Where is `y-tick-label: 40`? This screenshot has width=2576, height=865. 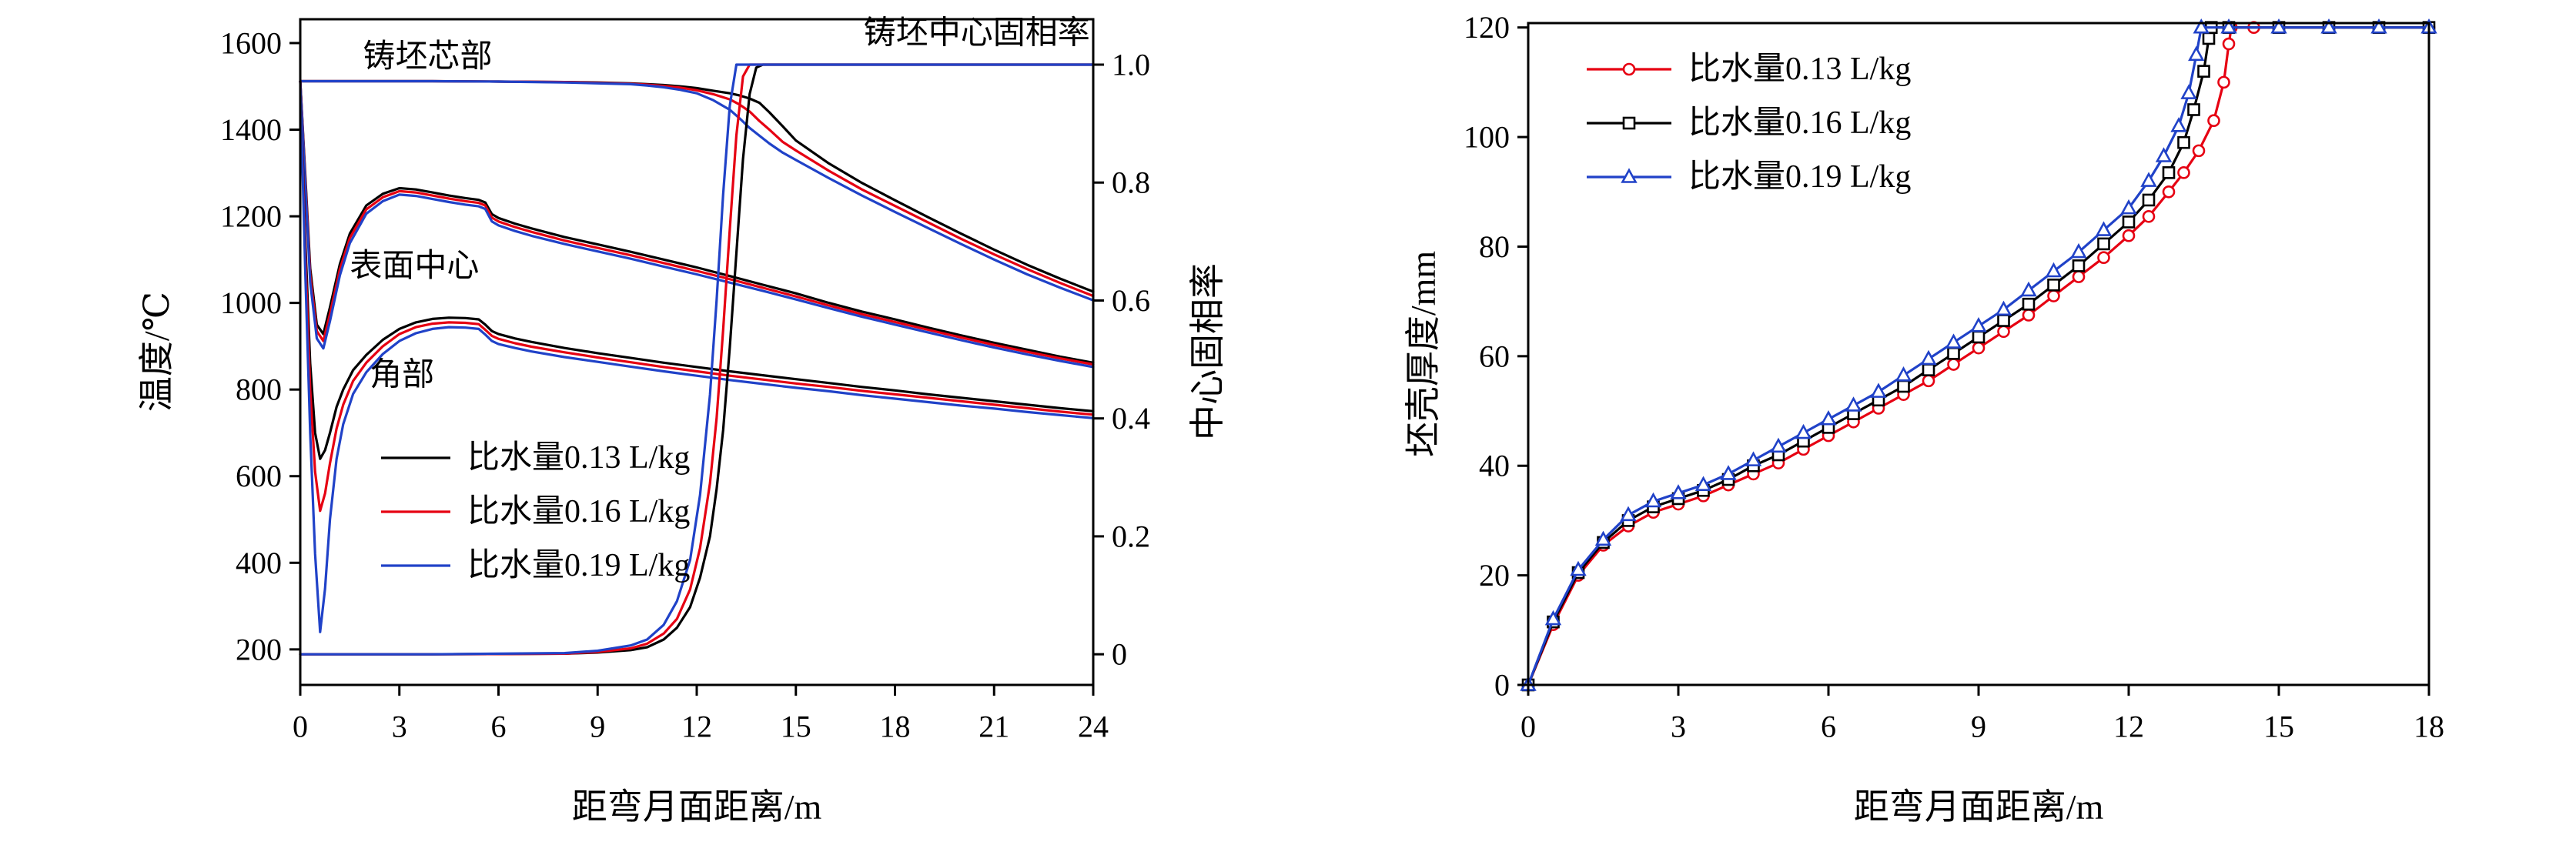
y-tick-label: 40 is located at coordinates (1494, 466).